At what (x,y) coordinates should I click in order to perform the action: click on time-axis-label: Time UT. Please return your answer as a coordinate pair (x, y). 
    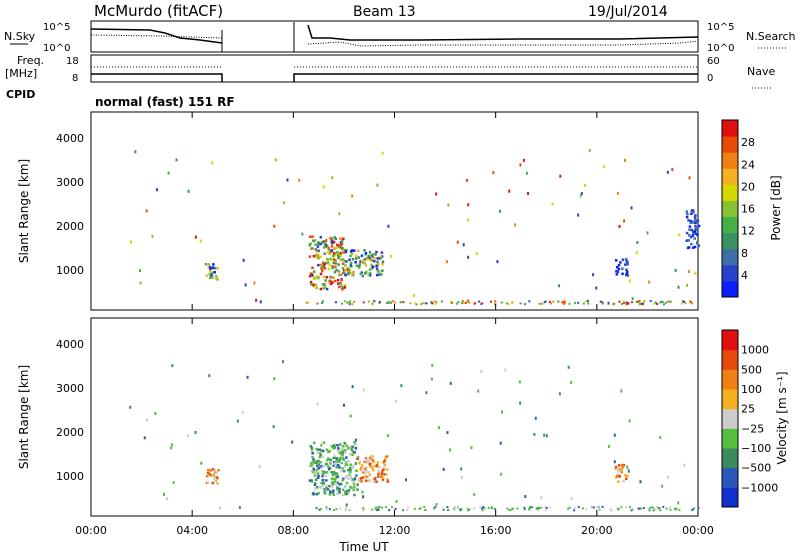
    Looking at the image, I should click on (363, 547).